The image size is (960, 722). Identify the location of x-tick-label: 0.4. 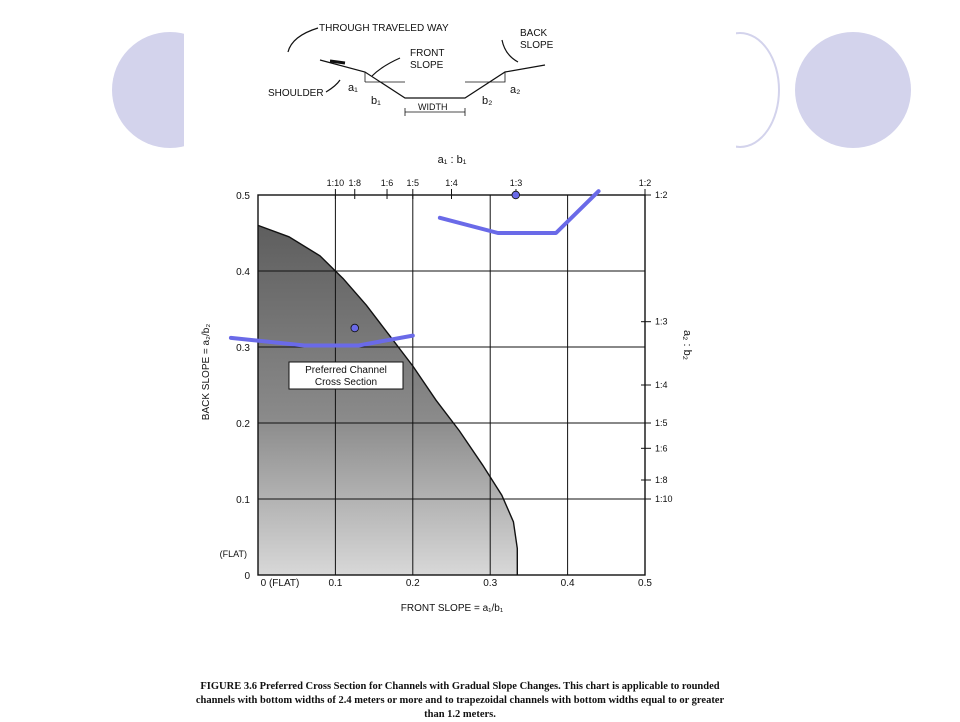
(568, 583).